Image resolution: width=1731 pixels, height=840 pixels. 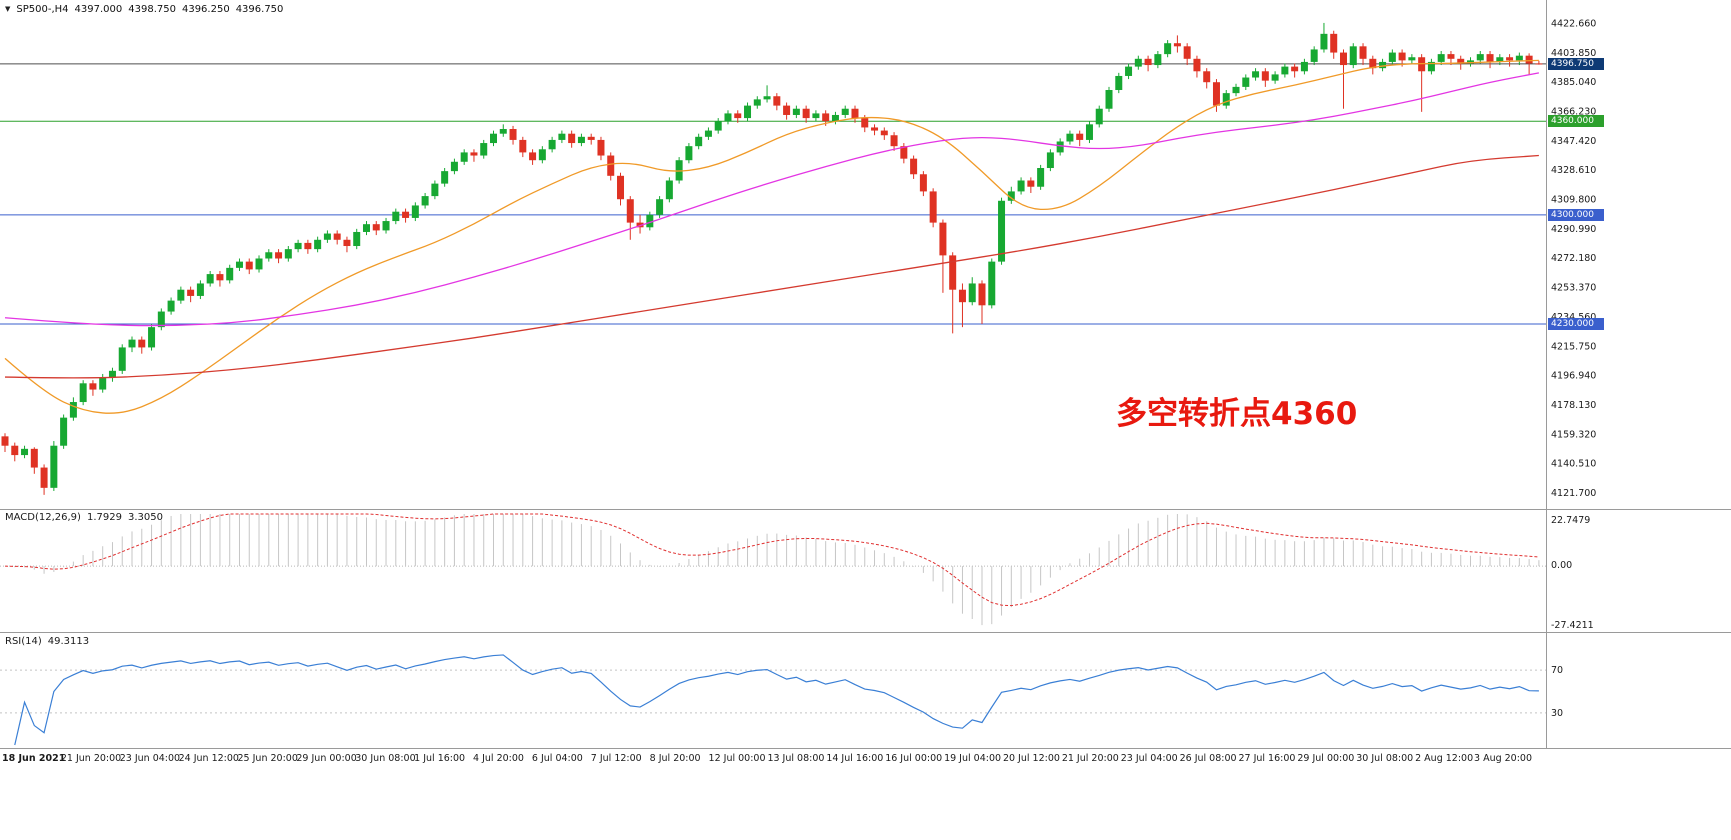 I want to click on price-tick-label: 4196.940, so click(x=1573, y=376).